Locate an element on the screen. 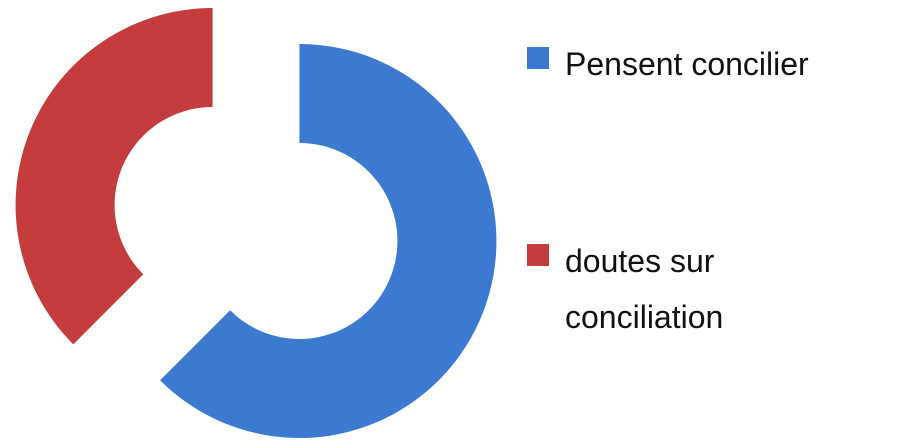  legend-item: Pensent concilier is located at coordinates (696, 64).